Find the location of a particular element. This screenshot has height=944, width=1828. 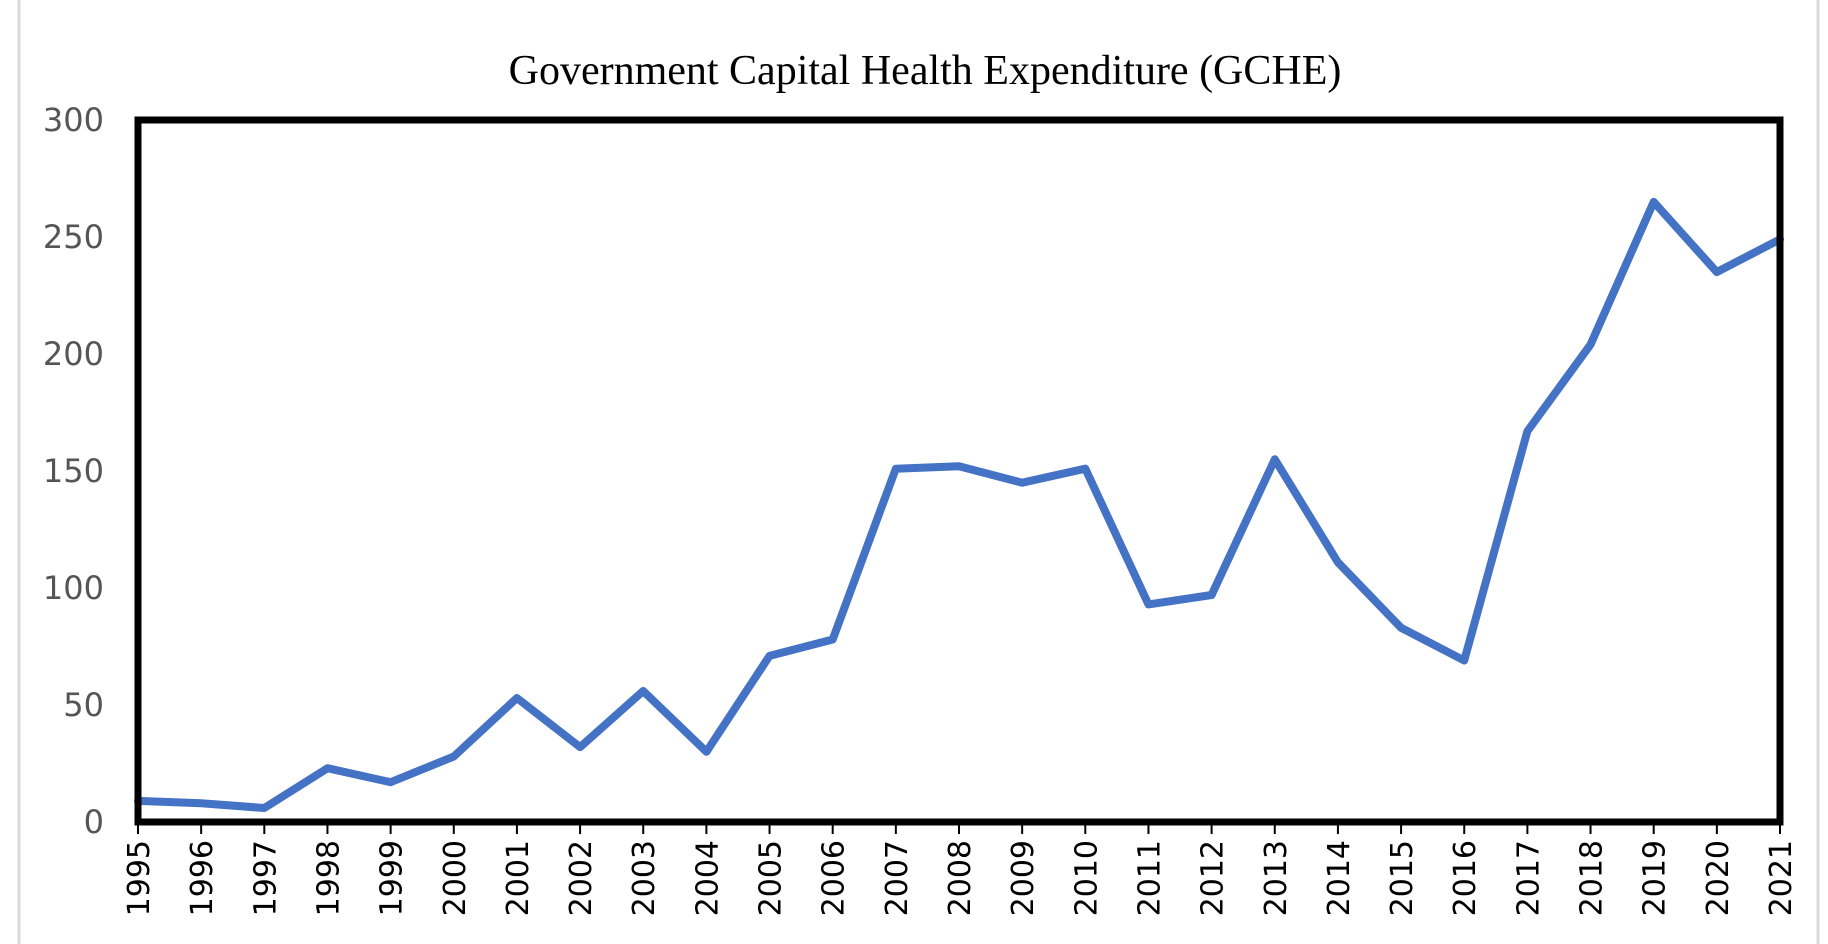

x-tick-label: 1995 is located at coordinates (139, 878).